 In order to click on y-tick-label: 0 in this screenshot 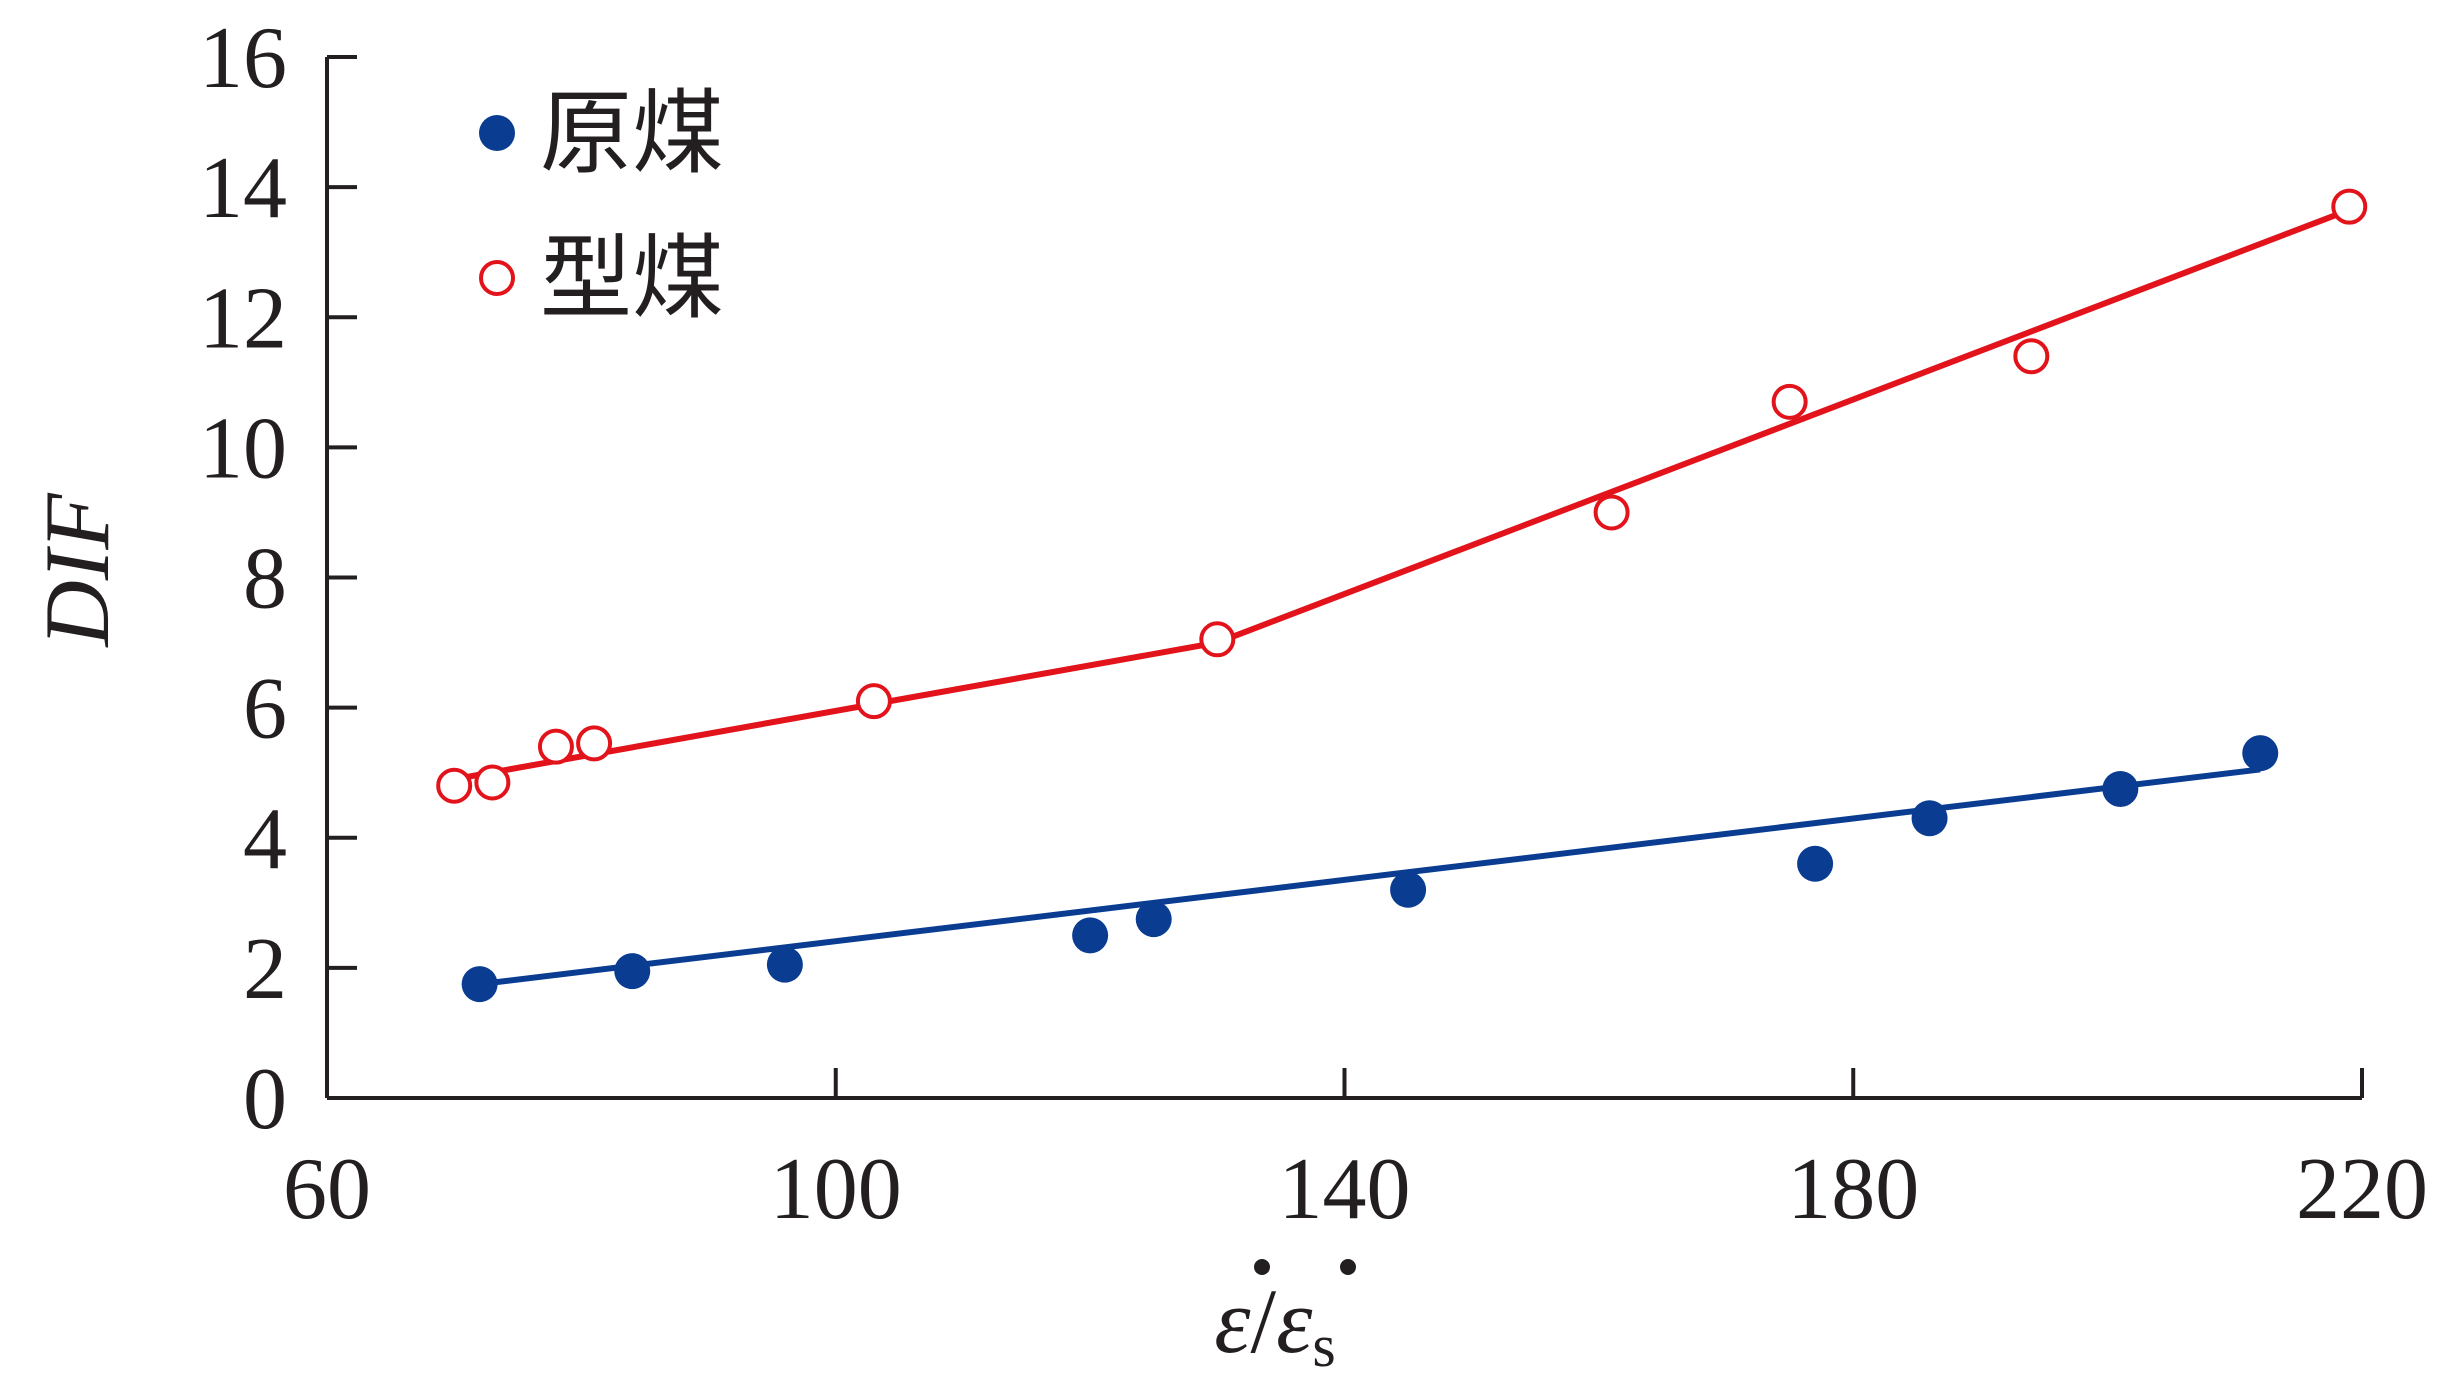, I will do `click(265, 1099)`.